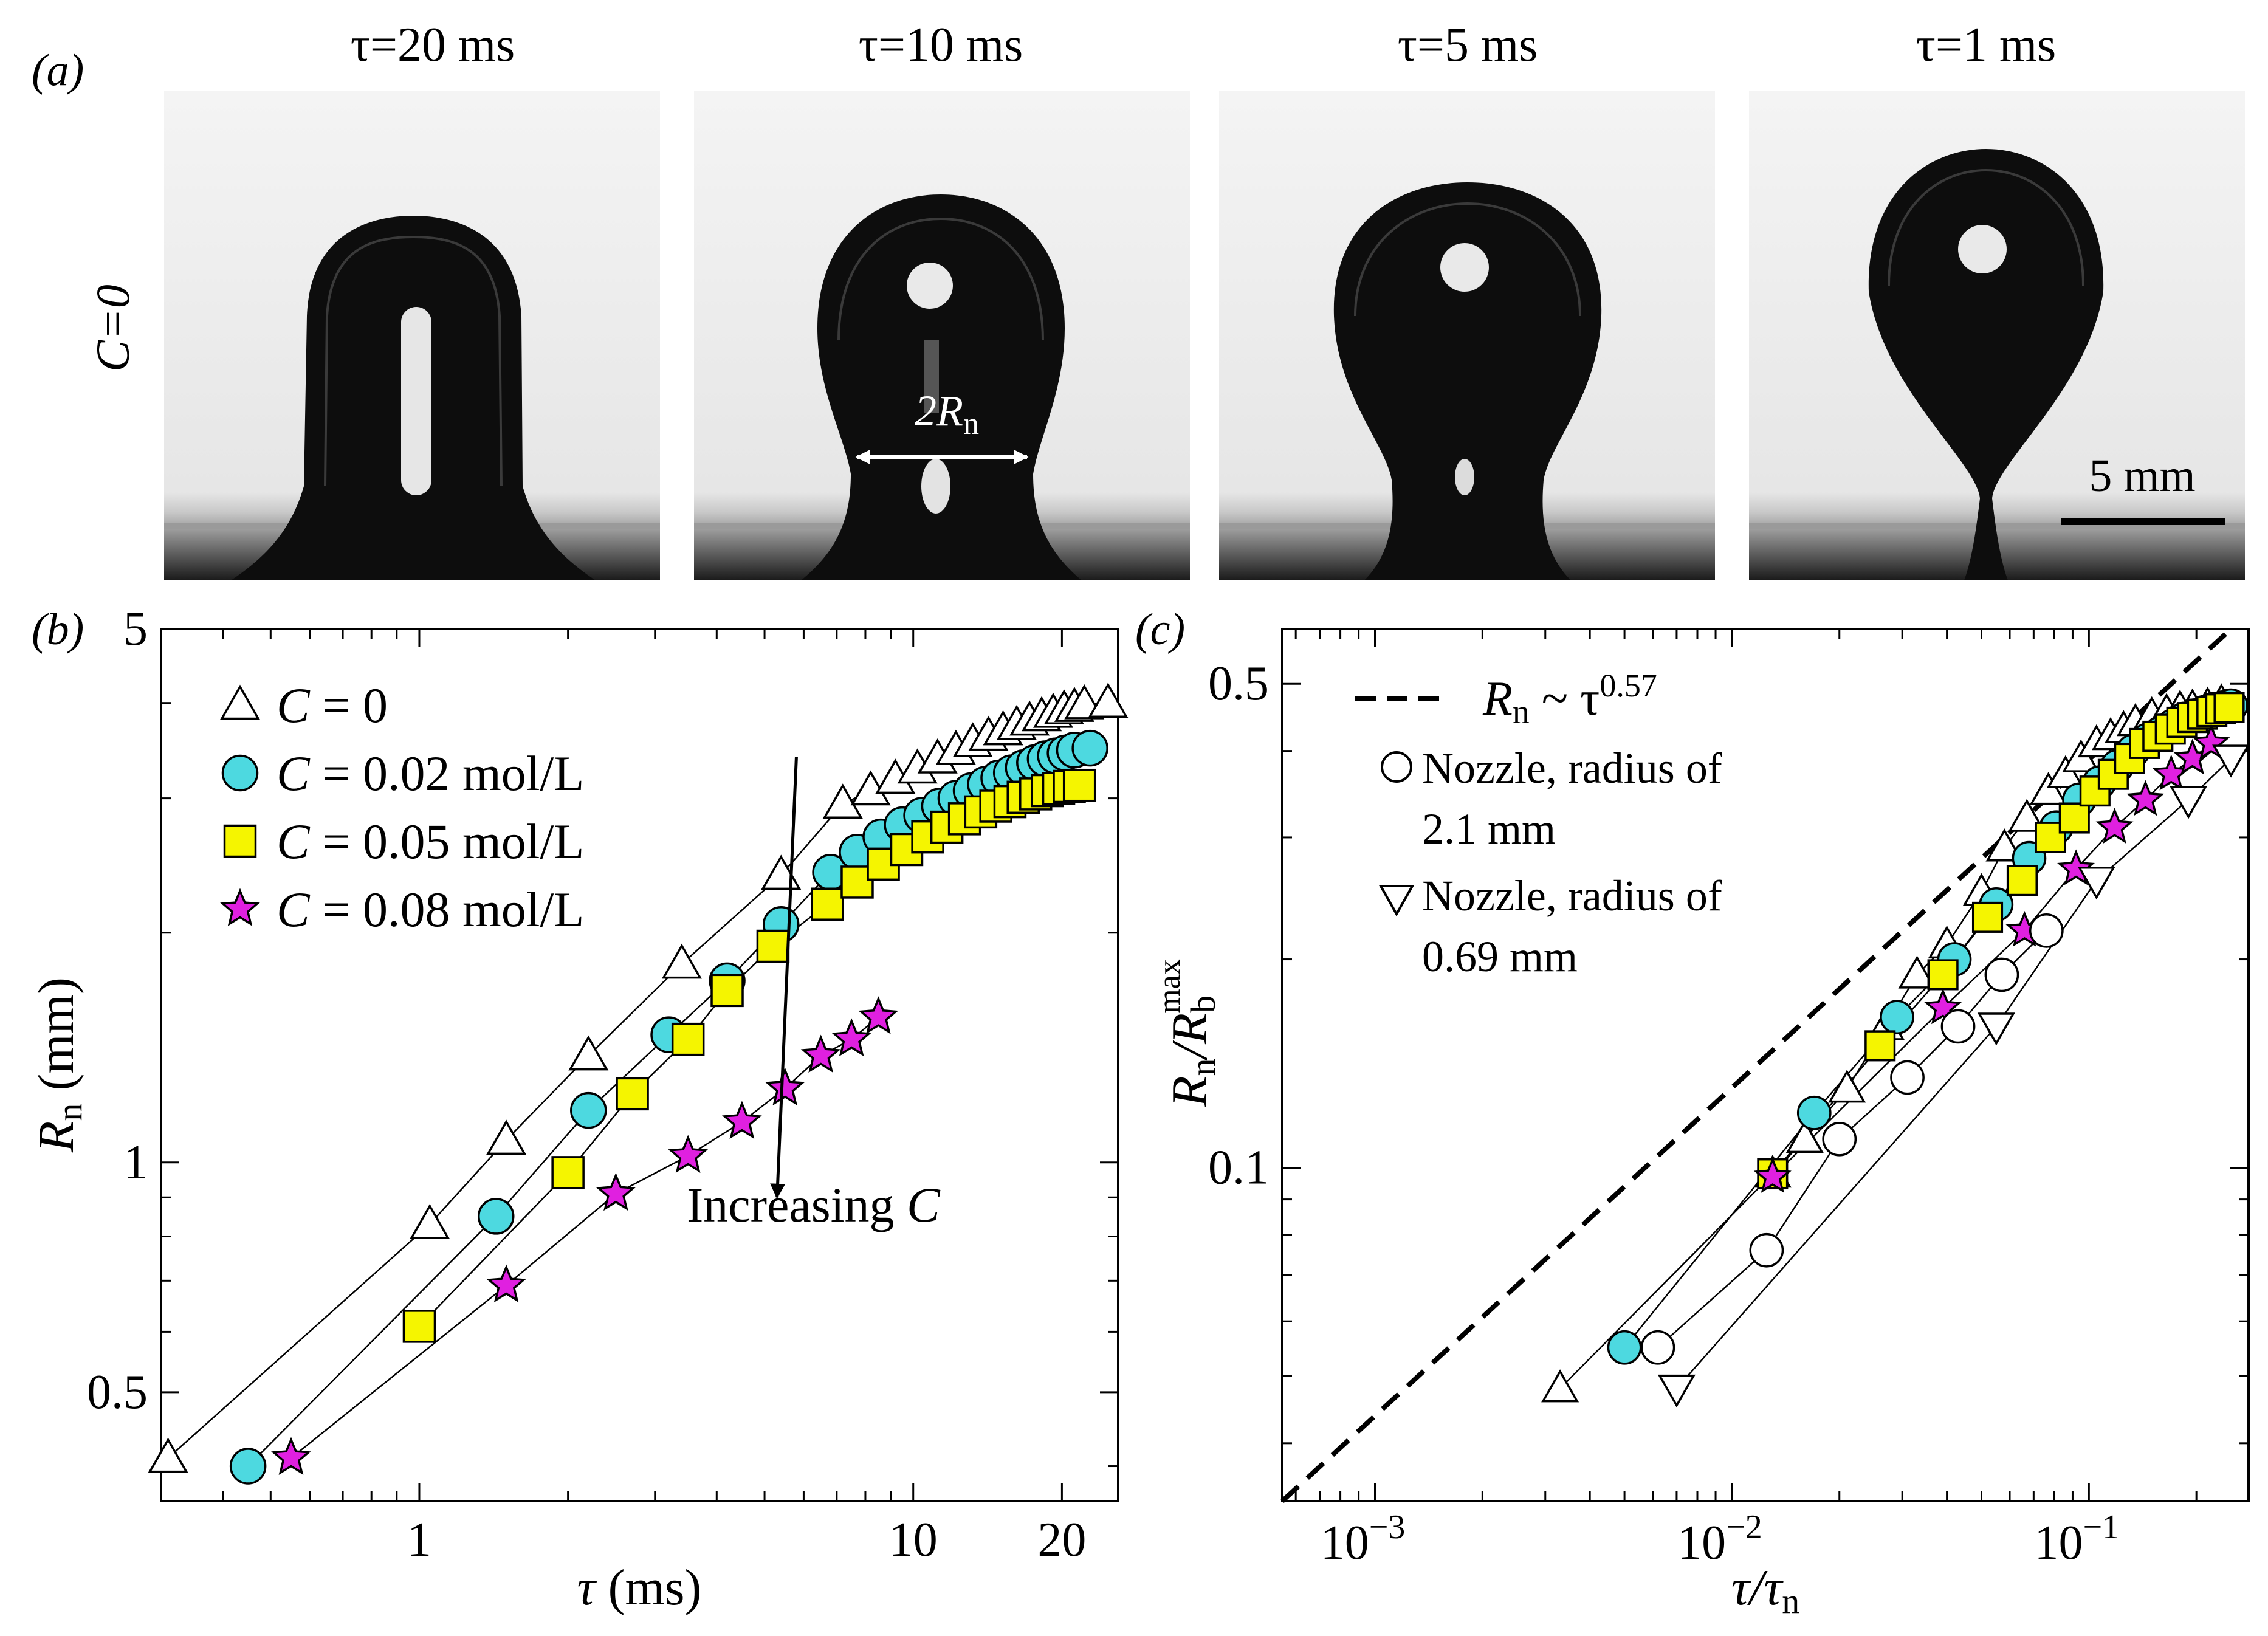 The height and width of the screenshot is (1636, 2268). I want to click on frame-tau-20: τ=20 ms, so click(412, 299).